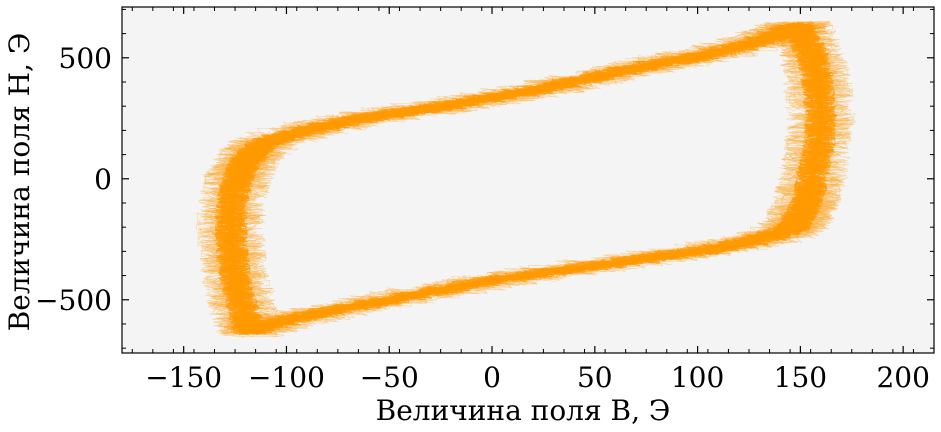 The image size is (941, 432). What do you see at coordinates (85, 58) in the screenshot?
I see `y-tick-label: 500` at bounding box center [85, 58].